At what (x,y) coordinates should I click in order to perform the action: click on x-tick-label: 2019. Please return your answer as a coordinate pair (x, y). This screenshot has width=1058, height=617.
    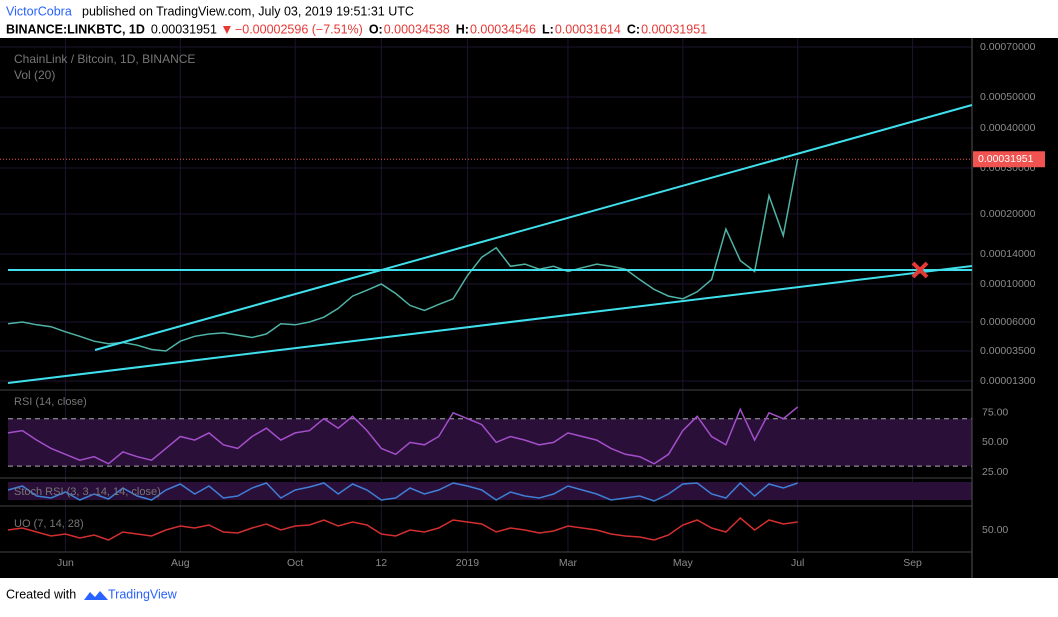
    Looking at the image, I should click on (468, 563).